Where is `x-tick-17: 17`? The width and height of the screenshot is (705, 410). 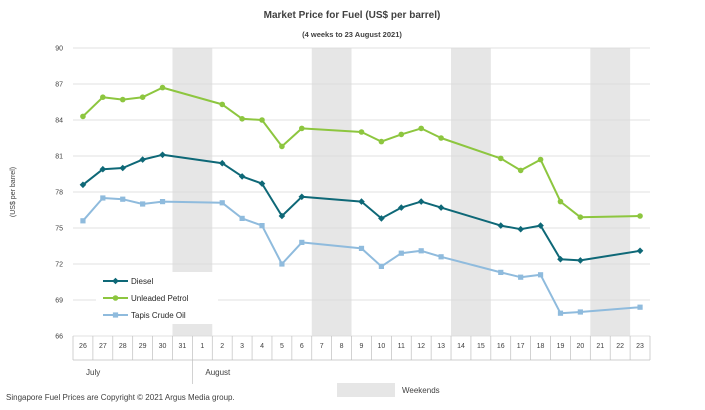
x-tick-17: 17 is located at coordinates (521, 346).